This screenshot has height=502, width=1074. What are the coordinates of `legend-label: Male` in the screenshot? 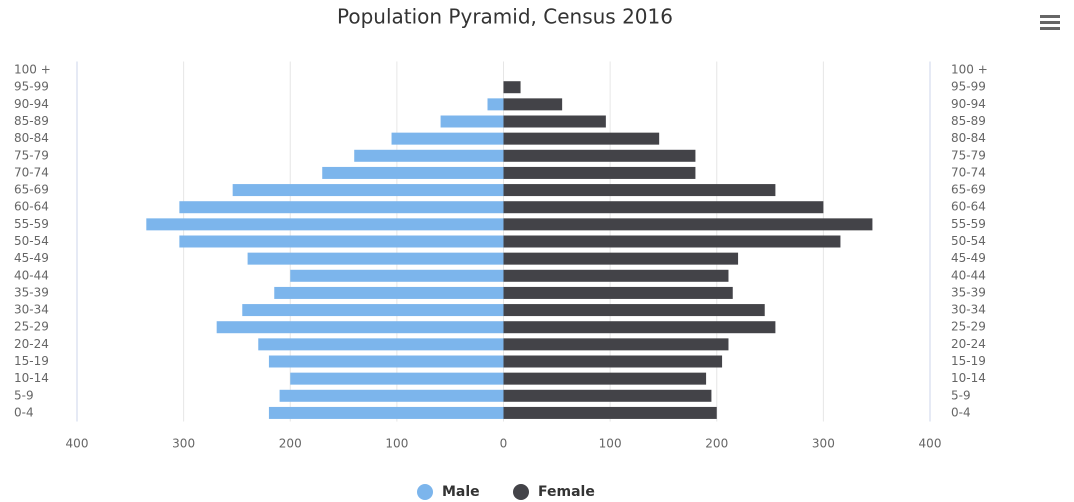 It's located at (461, 492).